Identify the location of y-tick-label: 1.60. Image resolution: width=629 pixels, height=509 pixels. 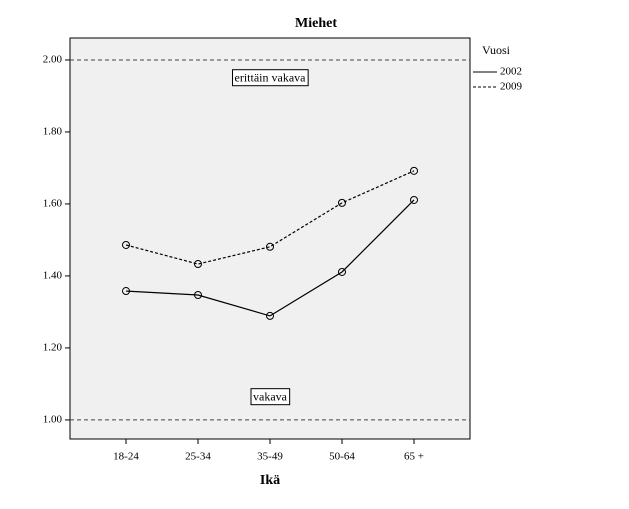
(53, 203).